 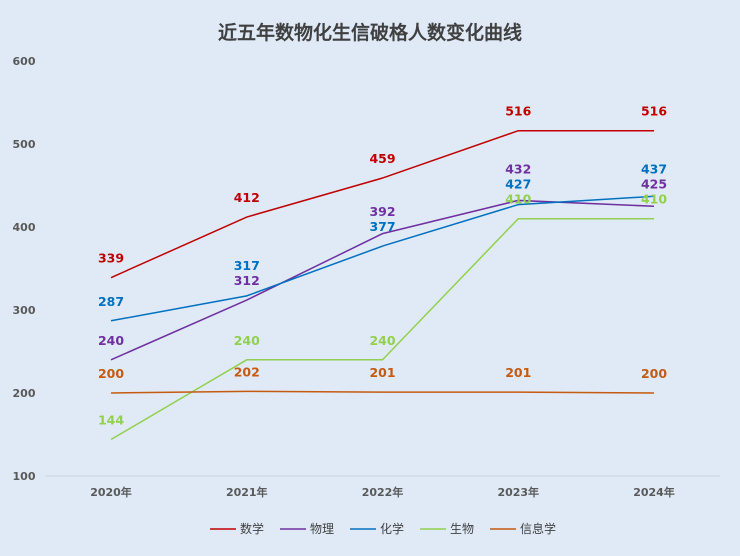 What do you see at coordinates (654, 184) in the screenshot?
I see `data-label: 425` at bounding box center [654, 184].